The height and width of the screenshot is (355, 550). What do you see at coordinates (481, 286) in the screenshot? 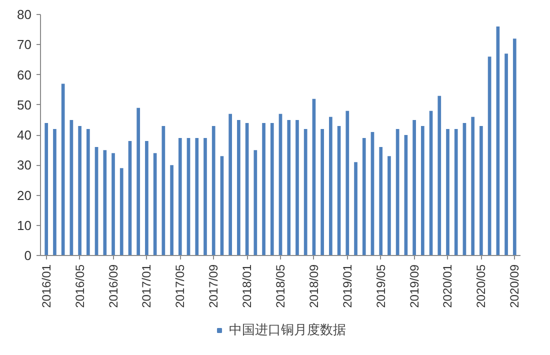
I see `x-tick-label: 2020/05` at bounding box center [481, 286].